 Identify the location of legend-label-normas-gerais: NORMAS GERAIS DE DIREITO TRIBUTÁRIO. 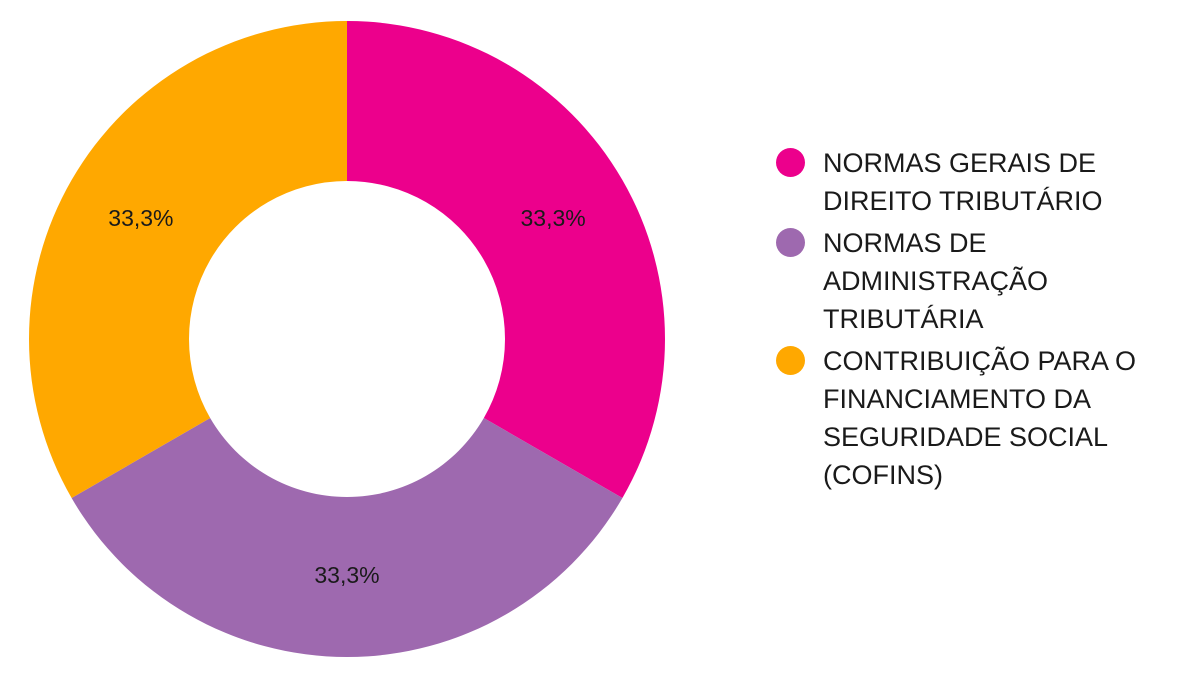
(963, 182).